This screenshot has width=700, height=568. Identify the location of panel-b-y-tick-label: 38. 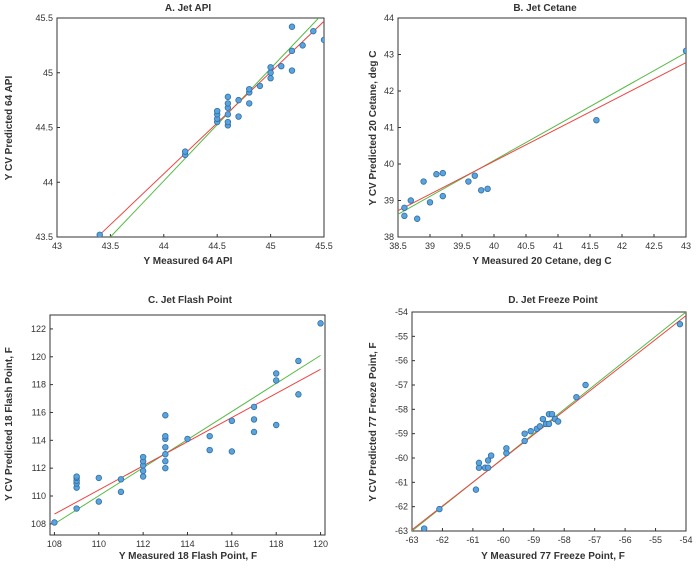
(389, 237).